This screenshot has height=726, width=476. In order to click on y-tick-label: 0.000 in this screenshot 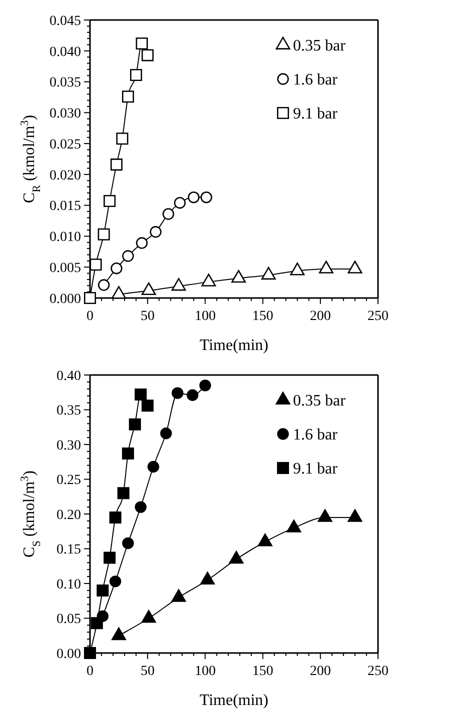, I will do `click(65, 299)`.